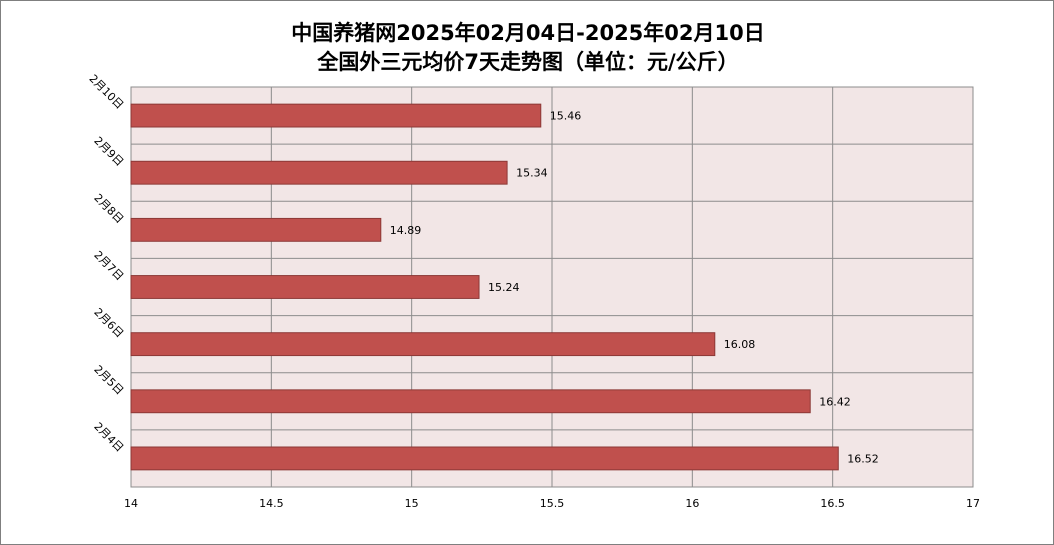  What do you see at coordinates (692, 503) in the screenshot?
I see `x-tick-label: 16` at bounding box center [692, 503].